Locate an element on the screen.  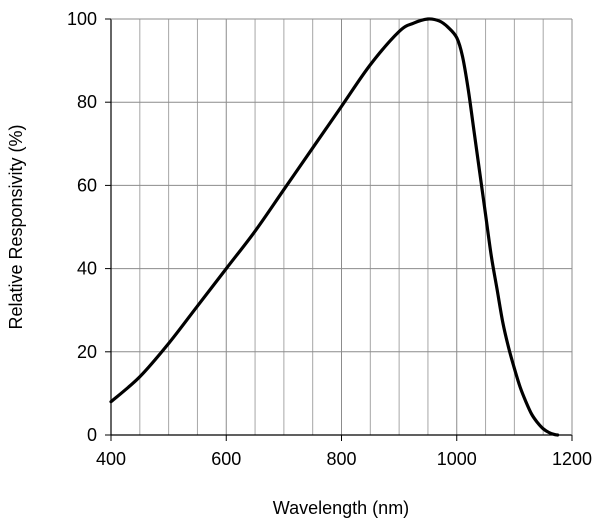
y-tick-label: 20 is located at coordinates (87, 352).